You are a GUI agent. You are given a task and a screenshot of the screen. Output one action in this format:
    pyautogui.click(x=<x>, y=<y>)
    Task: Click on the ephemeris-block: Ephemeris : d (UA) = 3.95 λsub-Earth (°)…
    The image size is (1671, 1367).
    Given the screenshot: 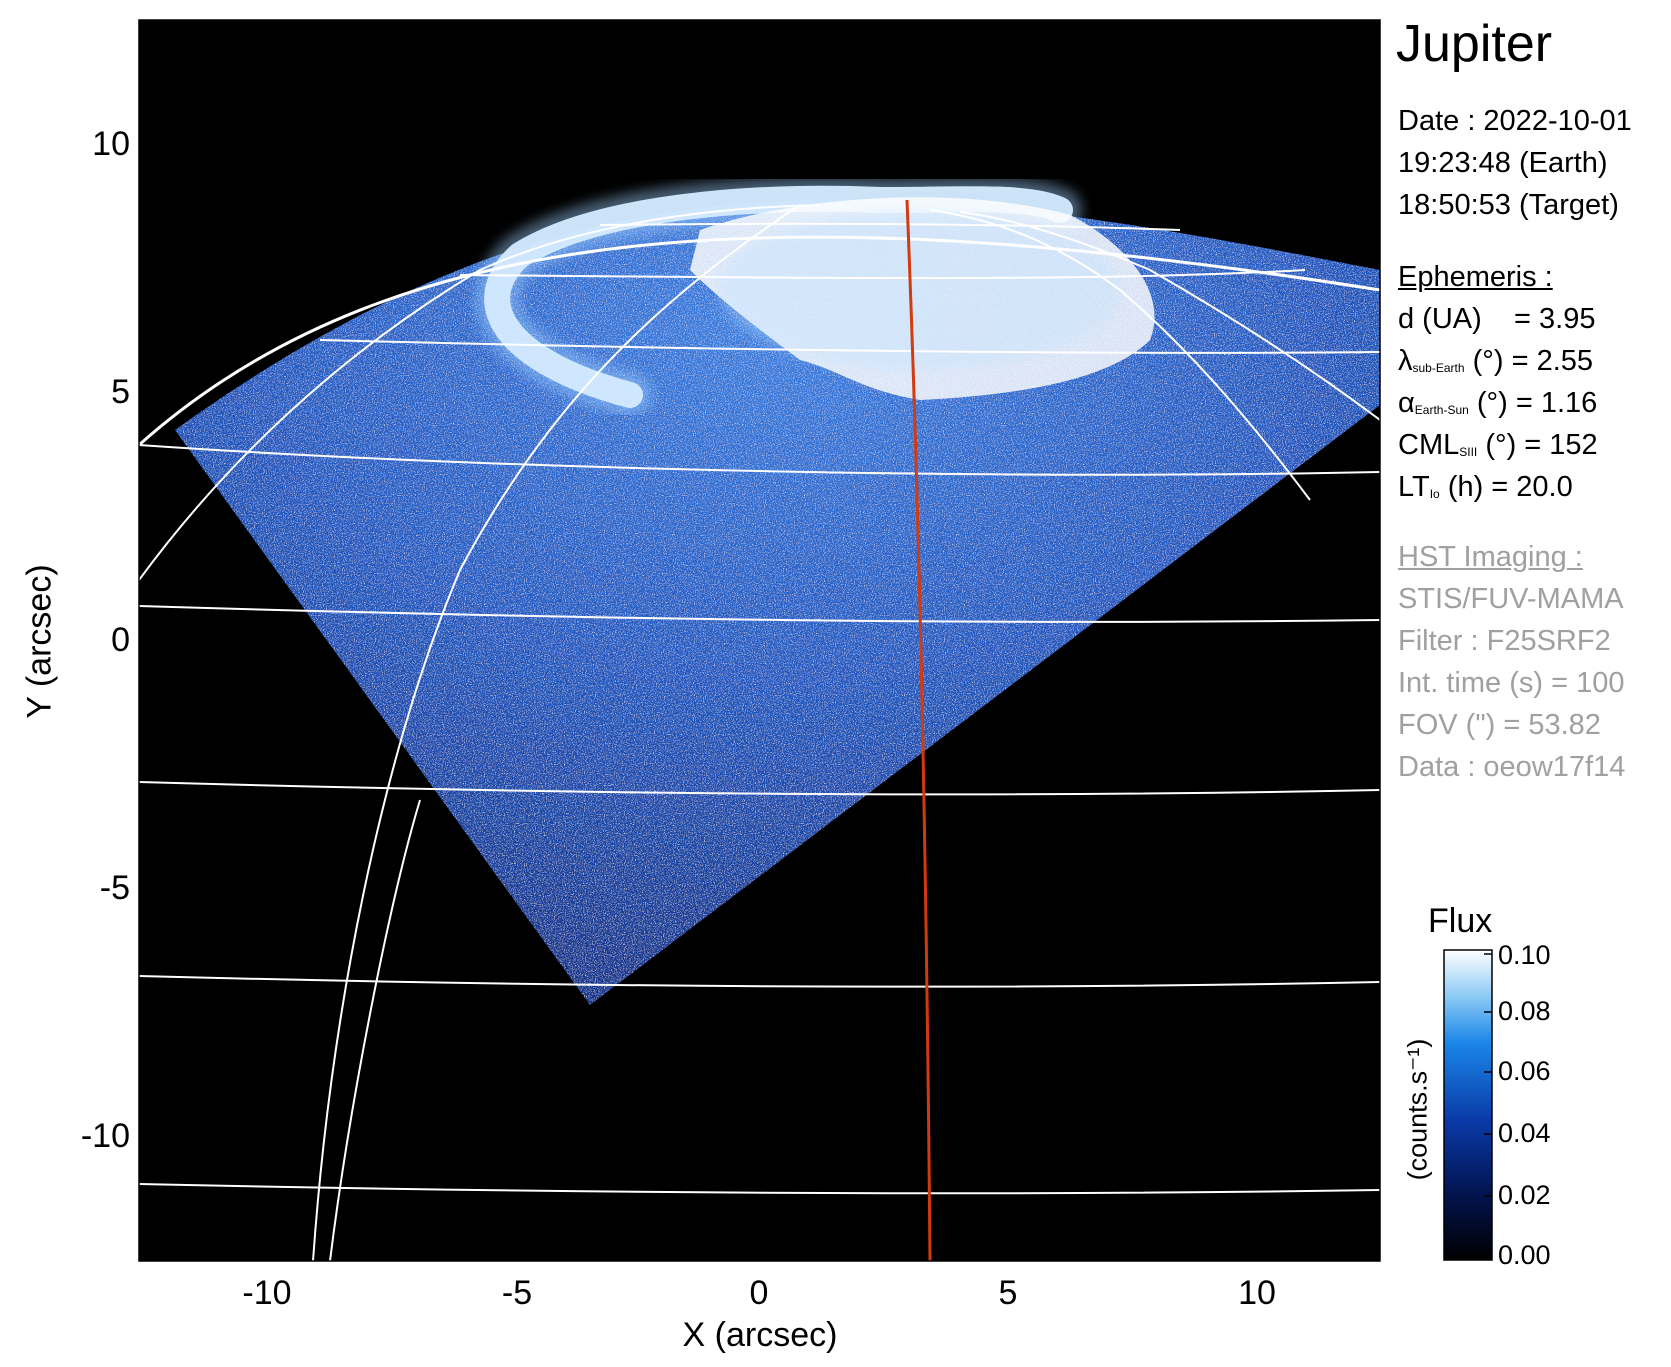 What is the action you would take?
    pyautogui.click(x=1498, y=382)
    